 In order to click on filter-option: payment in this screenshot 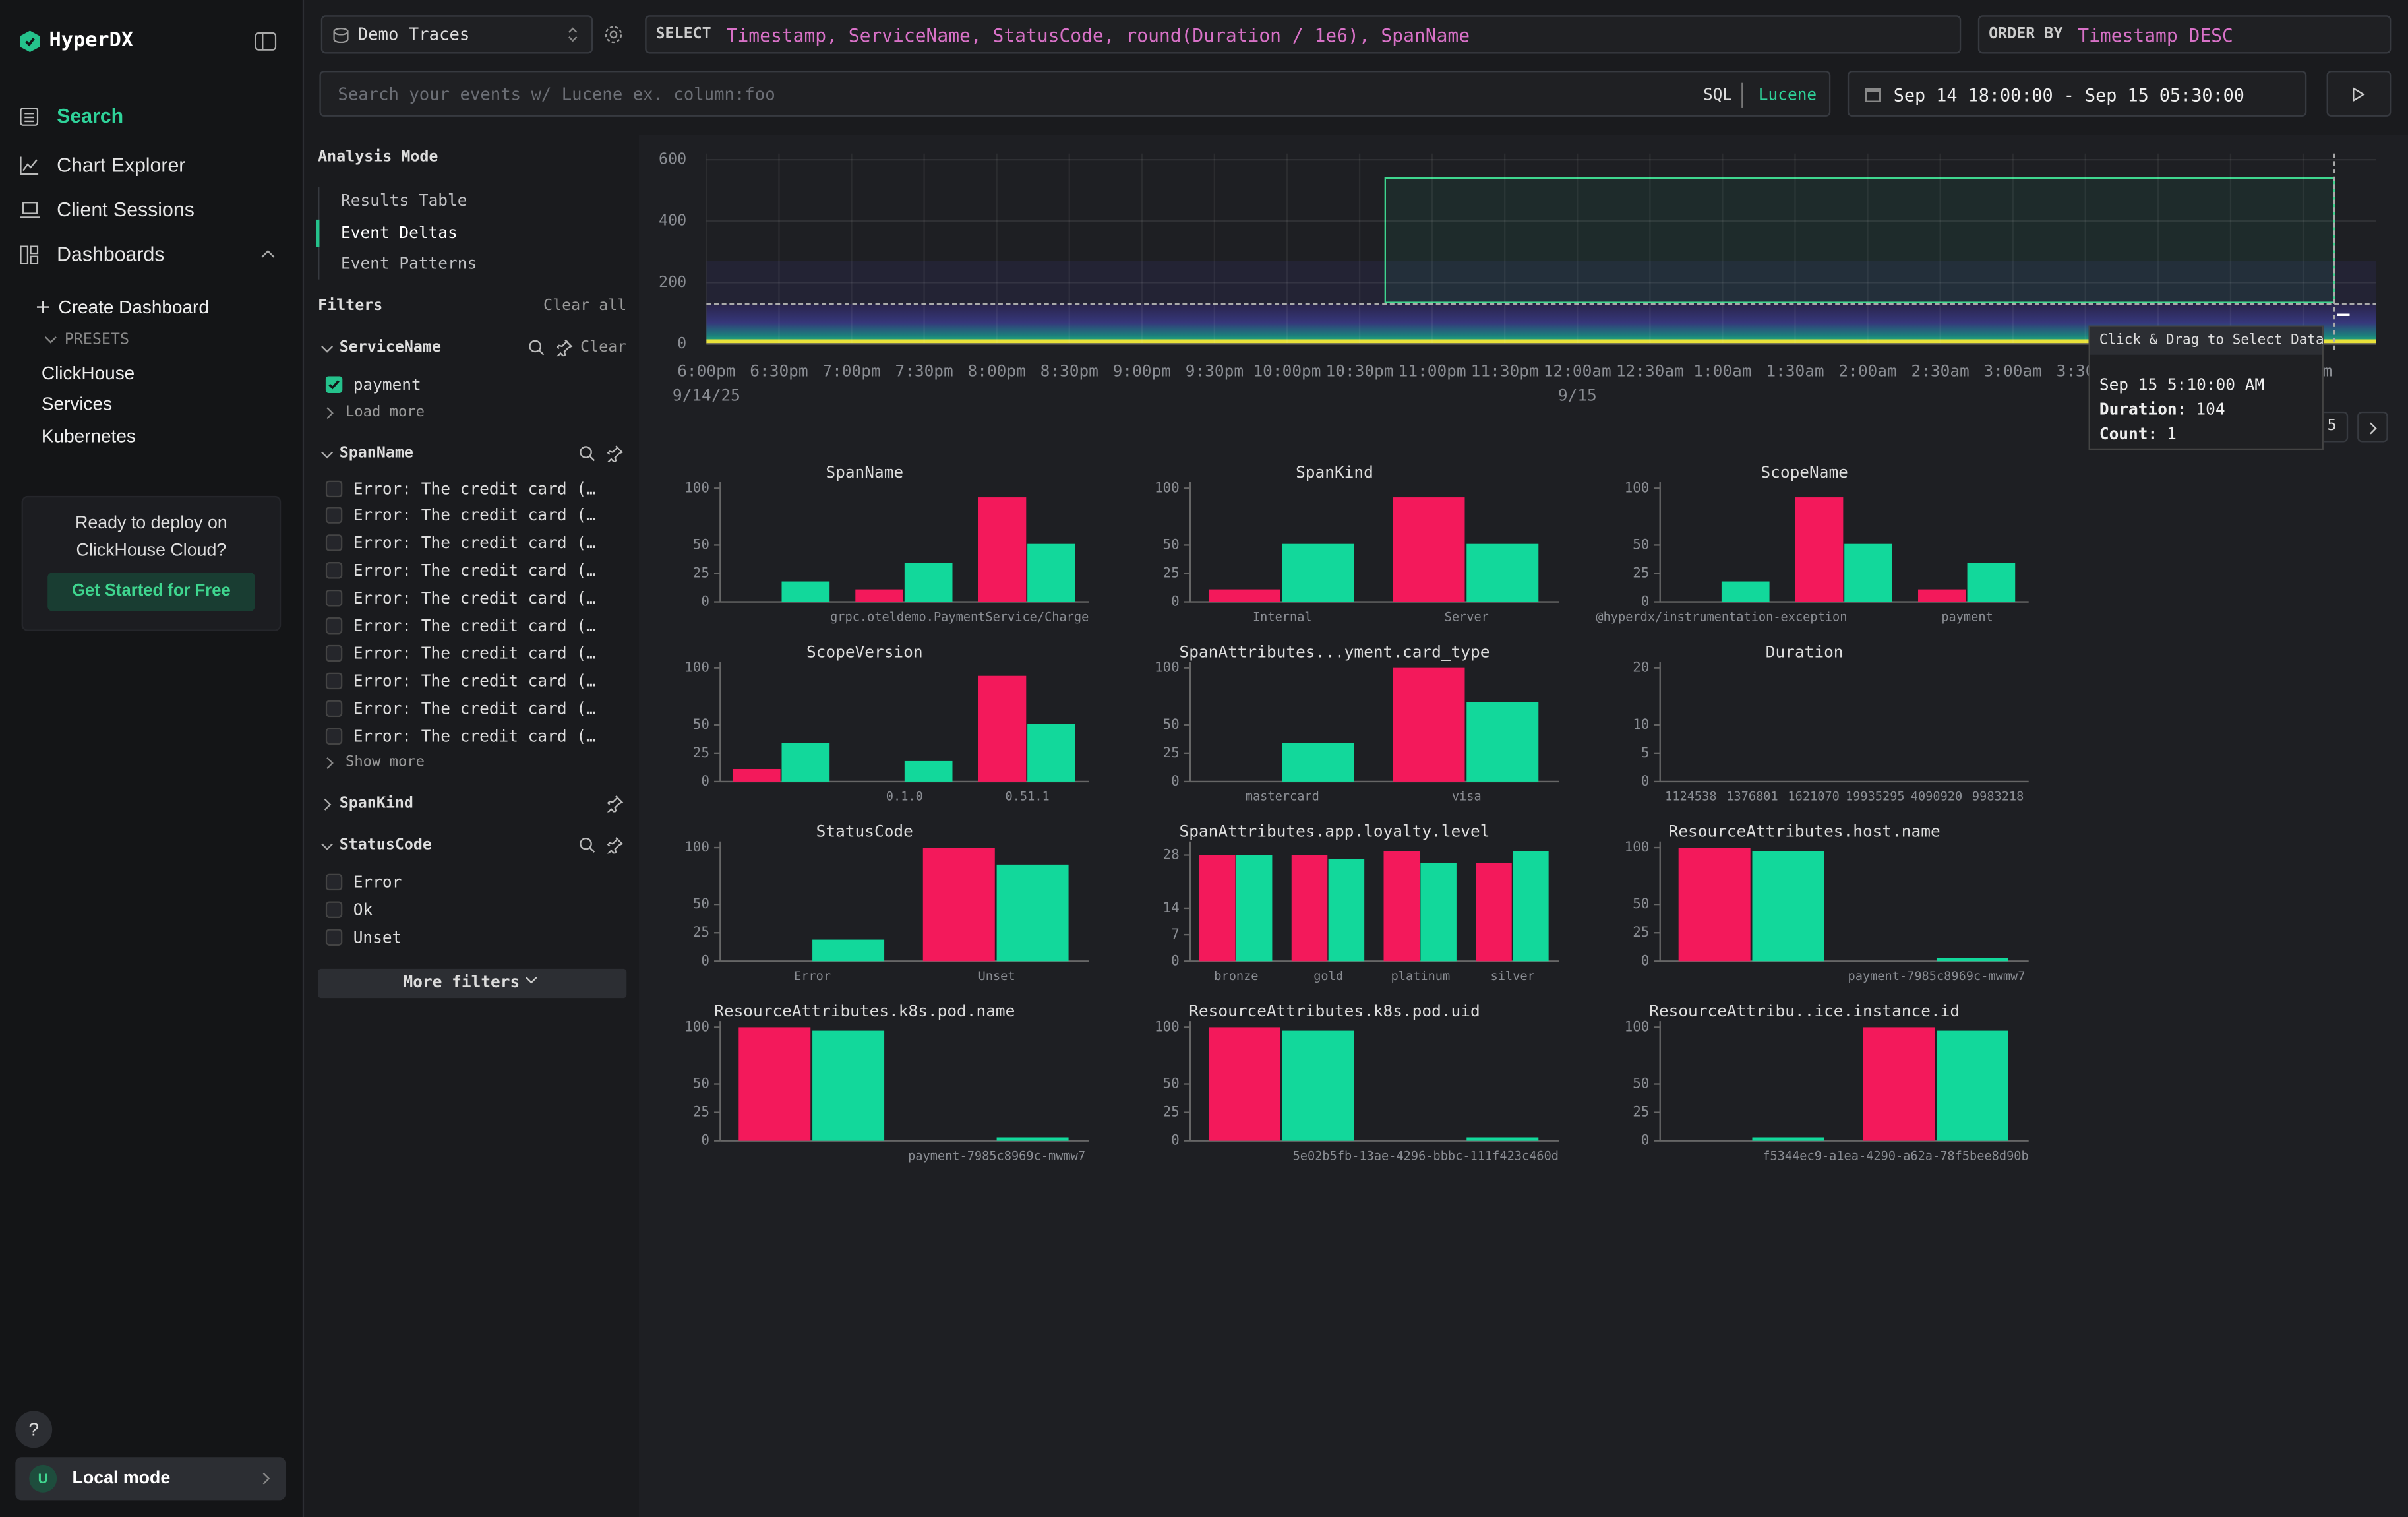, I will do `click(387, 385)`.